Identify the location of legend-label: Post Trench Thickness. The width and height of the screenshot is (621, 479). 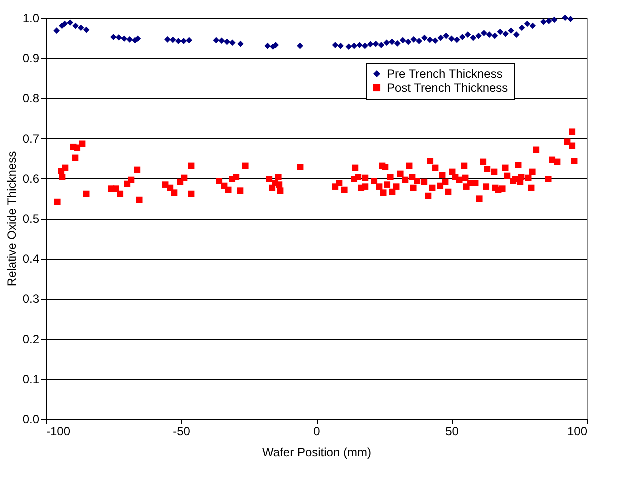
(447, 88).